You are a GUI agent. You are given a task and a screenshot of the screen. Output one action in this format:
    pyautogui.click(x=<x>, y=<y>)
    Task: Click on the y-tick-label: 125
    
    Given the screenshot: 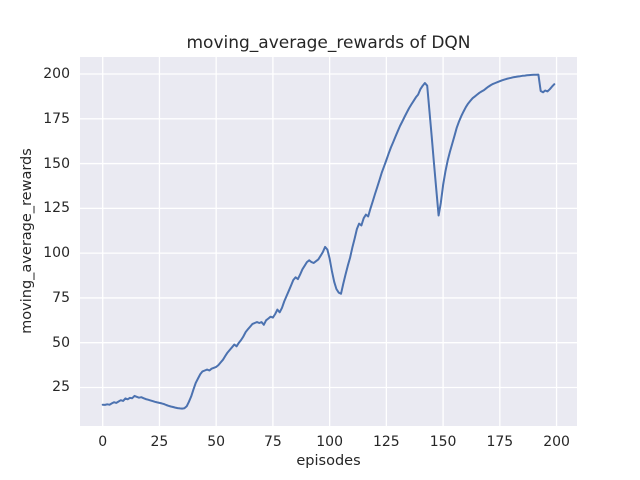 What is the action you would take?
    pyautogui.click(x=56, y=208)
    